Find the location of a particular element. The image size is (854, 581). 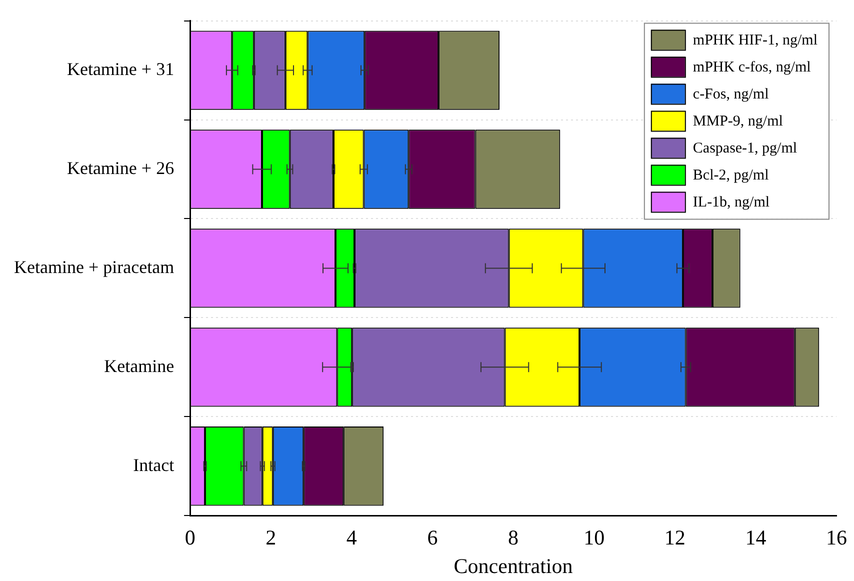

y-tick-label: Ketamine + 26 is located at coordinates (120, 168).